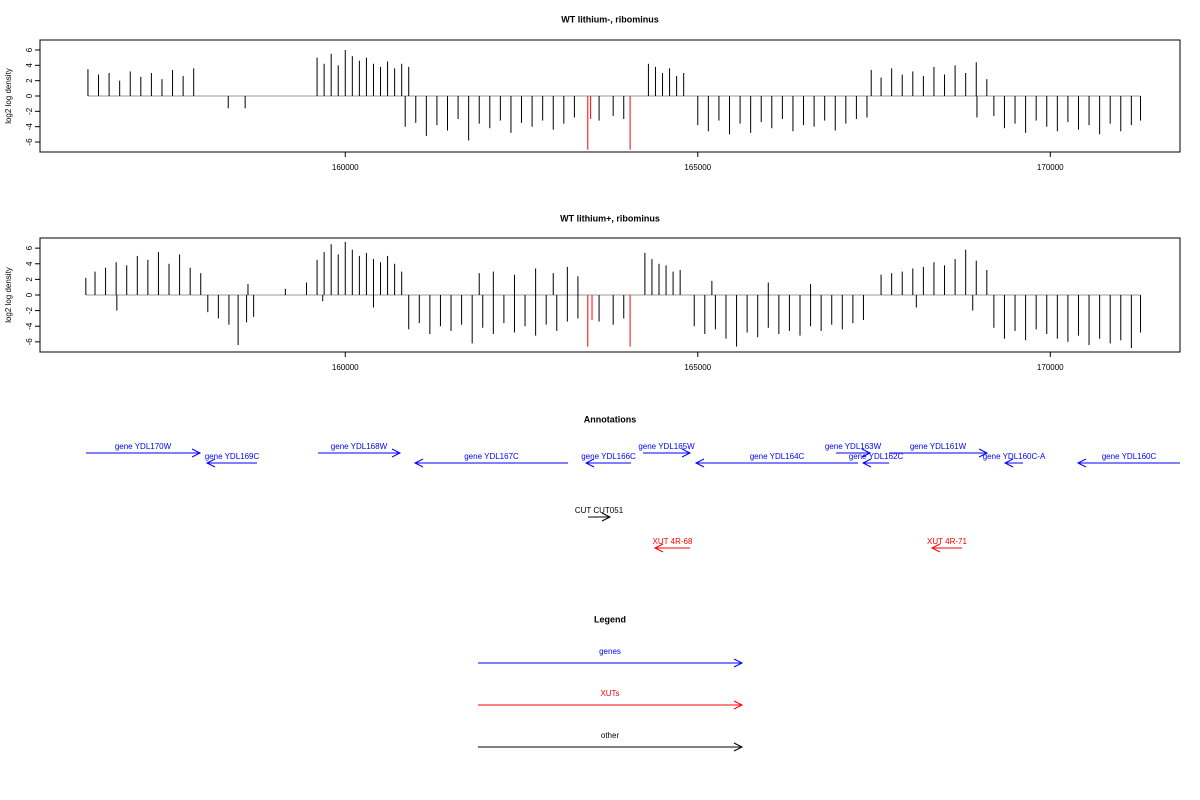  I want to click on feature-label: gene YDL161W, so click(938, 446).